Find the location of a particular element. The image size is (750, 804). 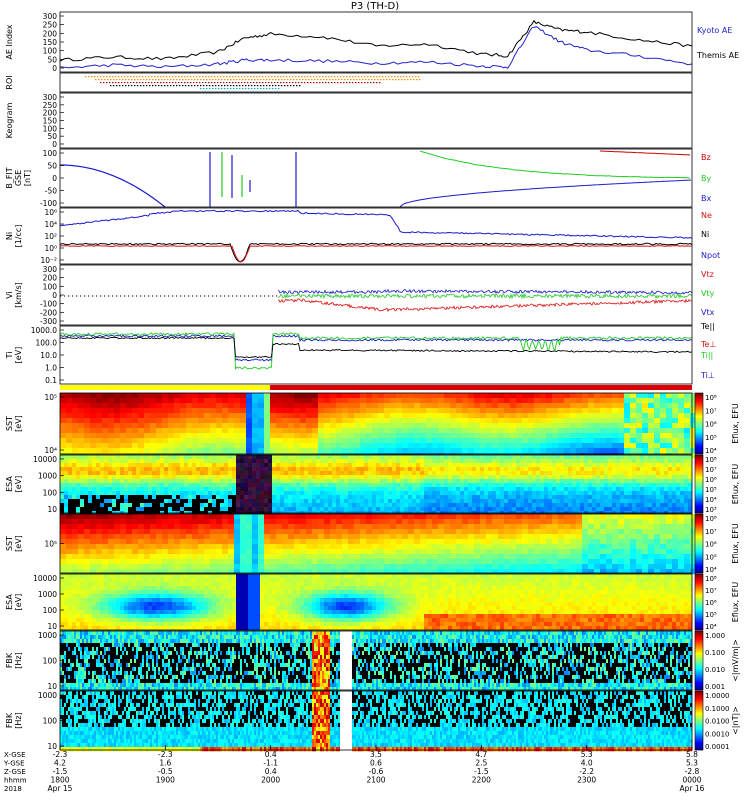

legend-vty: Vty is located at coordinates (708, 293).